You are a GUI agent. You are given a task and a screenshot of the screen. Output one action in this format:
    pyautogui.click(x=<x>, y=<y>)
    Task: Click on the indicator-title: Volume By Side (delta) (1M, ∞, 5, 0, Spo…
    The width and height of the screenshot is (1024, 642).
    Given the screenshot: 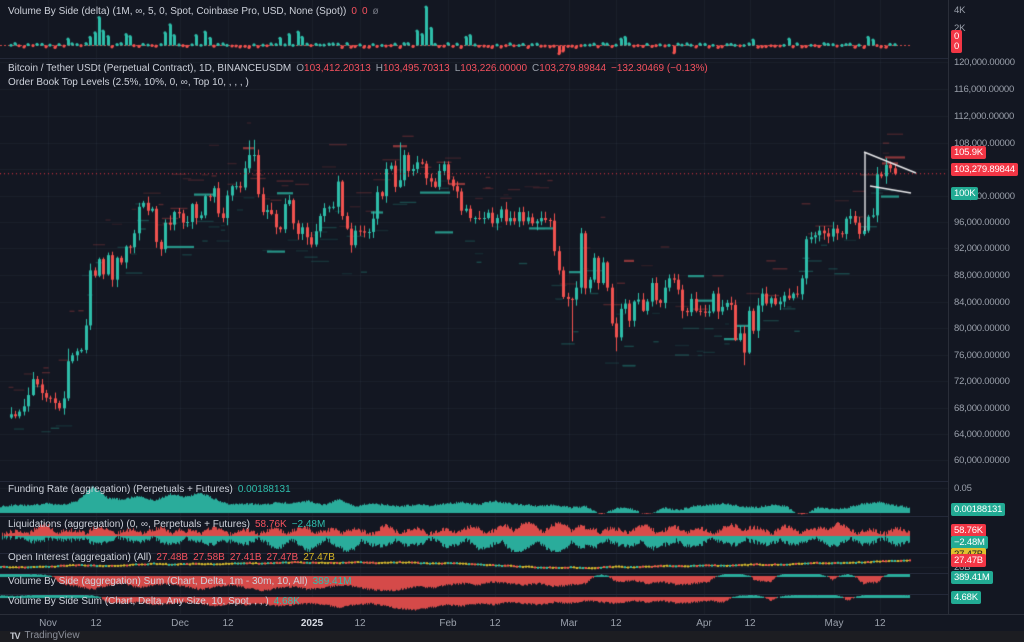 What is the action you would take?
    pyautogui.click(x=177, y=11)
    